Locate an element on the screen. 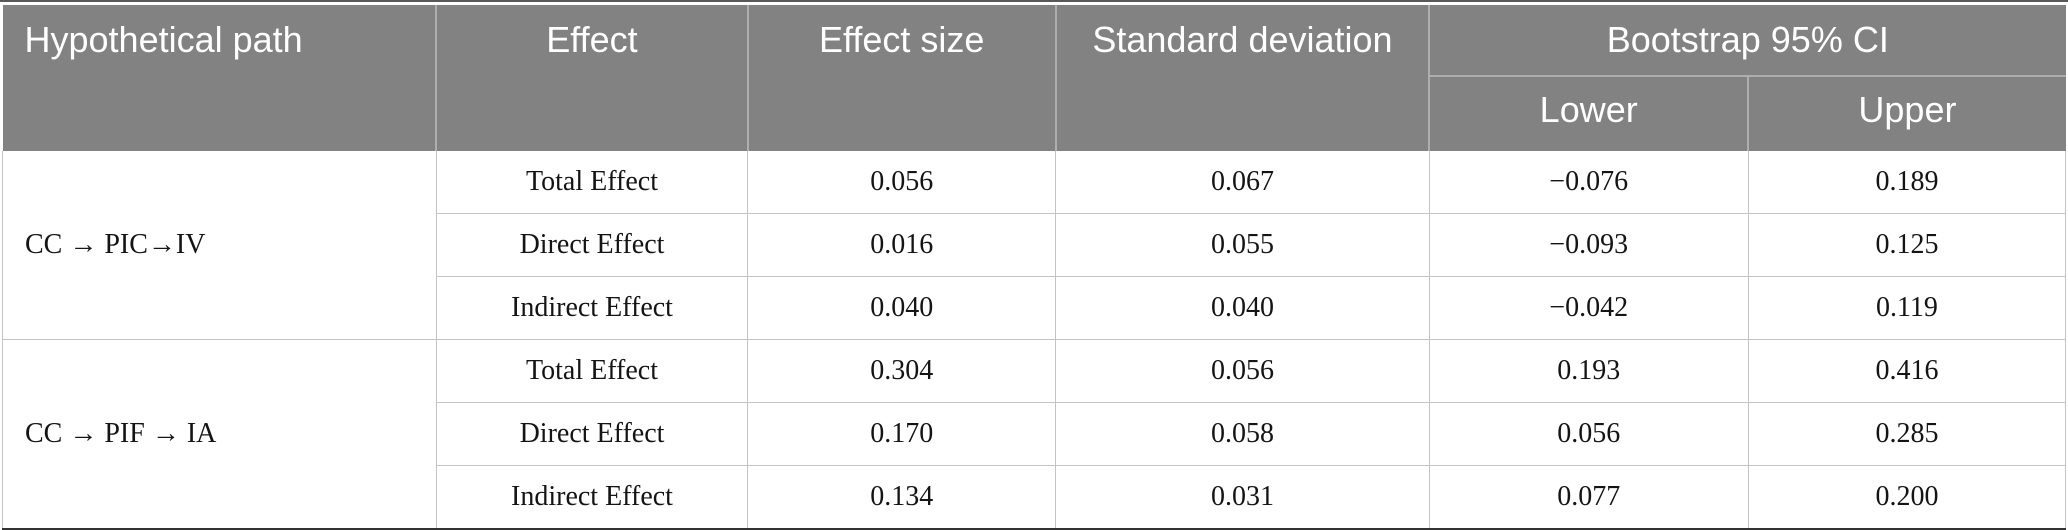 Image resolution: width=2068 pixels, height=530 pixels. ci-upper-cell: 0.416 is located at coordinates (1907, 371).